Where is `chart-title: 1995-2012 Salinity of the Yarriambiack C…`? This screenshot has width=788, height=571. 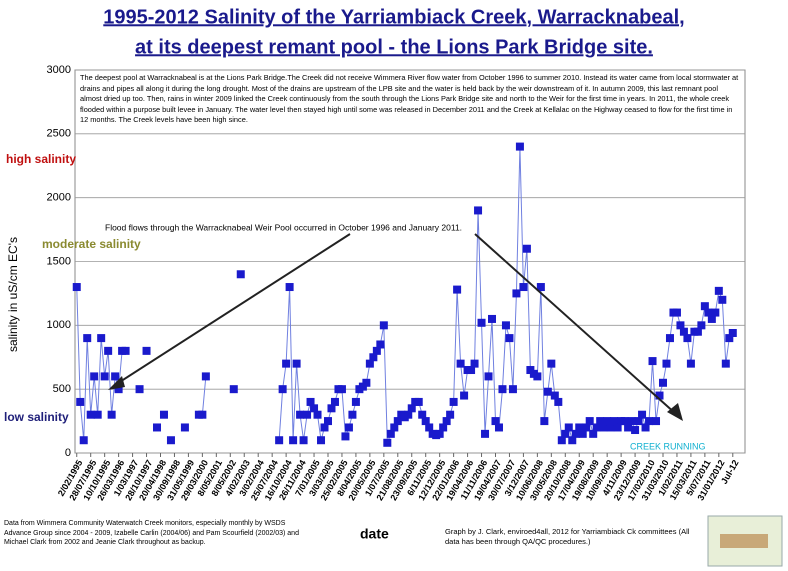
chart-title: 1995-2012 Salinity of the Yarriambiack C… is located at coordinates (393, 17).